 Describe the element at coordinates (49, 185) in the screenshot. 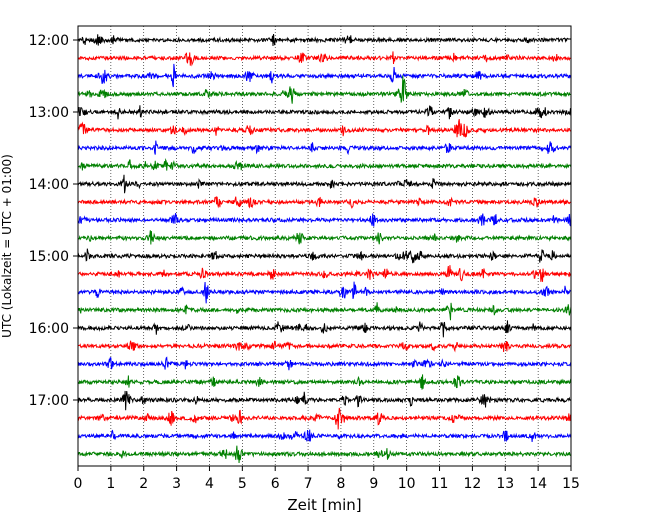

I see `y-tick-label-2: 14:00` at that location.